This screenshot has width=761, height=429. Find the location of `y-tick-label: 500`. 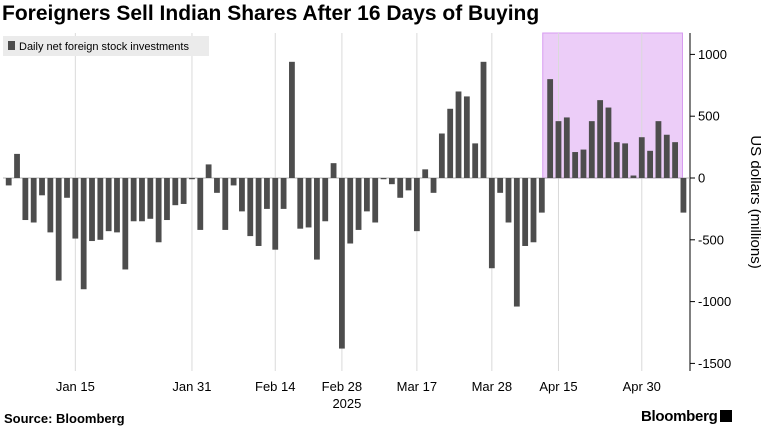

y-tick-label: 500 is located at coordinates (709, 116).